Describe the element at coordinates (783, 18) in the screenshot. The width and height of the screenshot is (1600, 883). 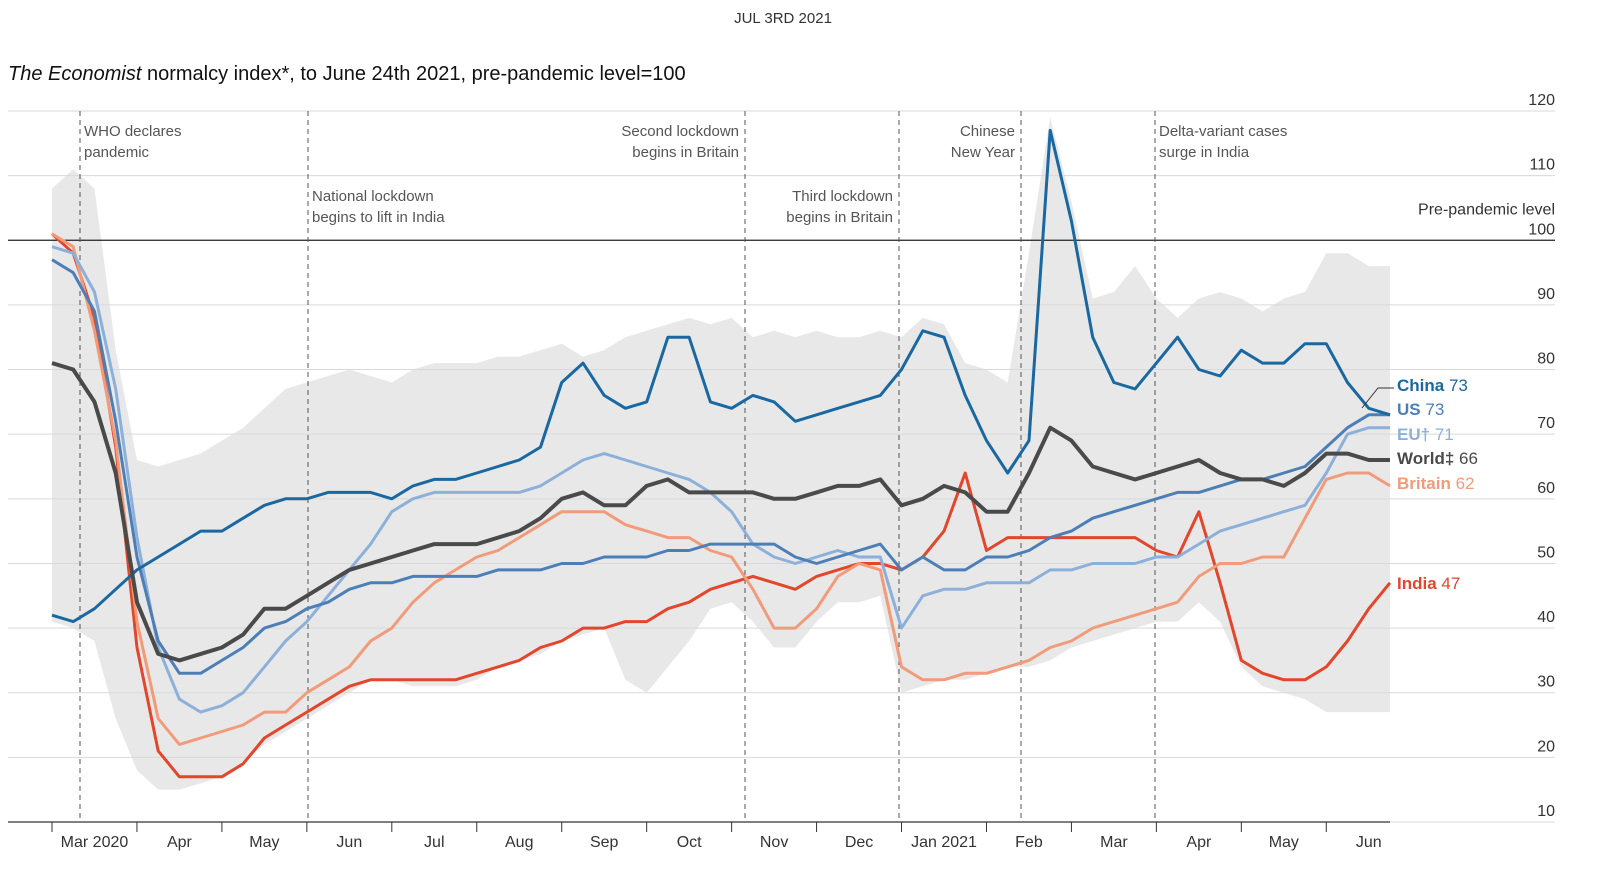
I see `date: JUL 3RD 2021` at that location.